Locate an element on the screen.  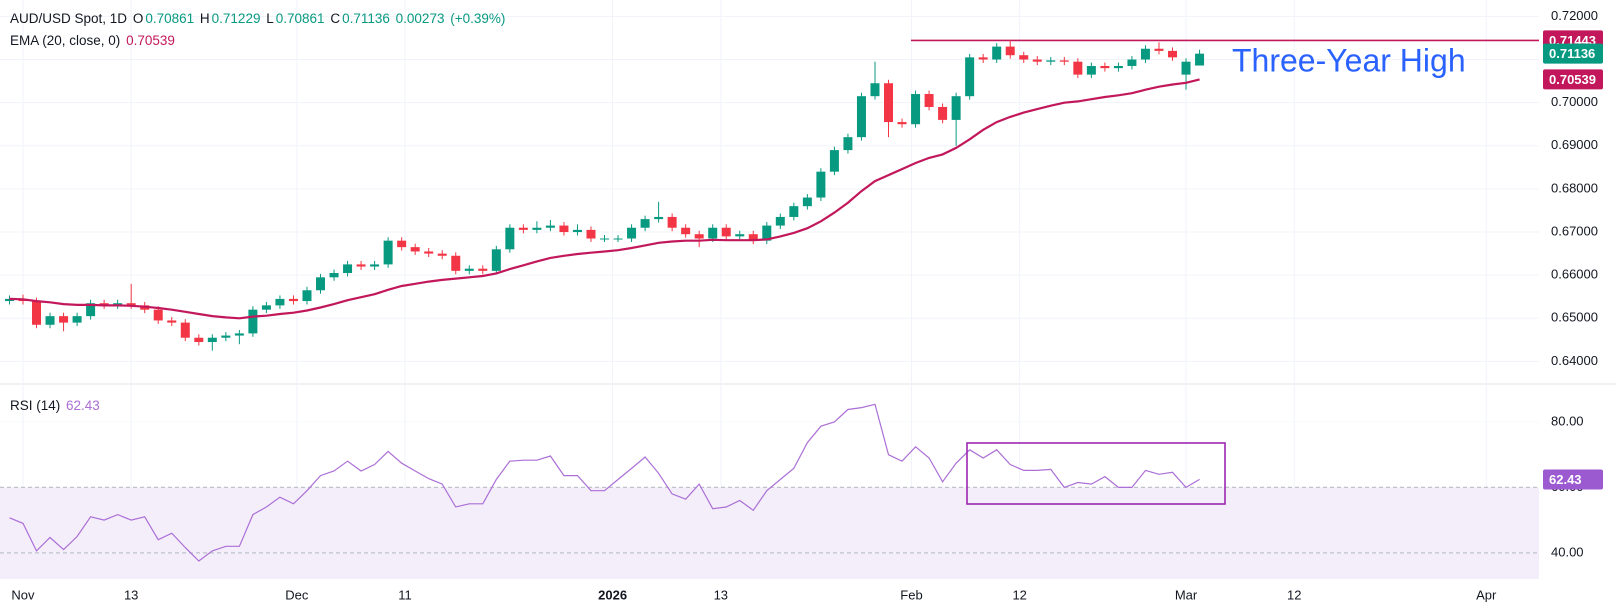
symbol: AUD/USD Spot, 1D is located at coordinates (69, 18).